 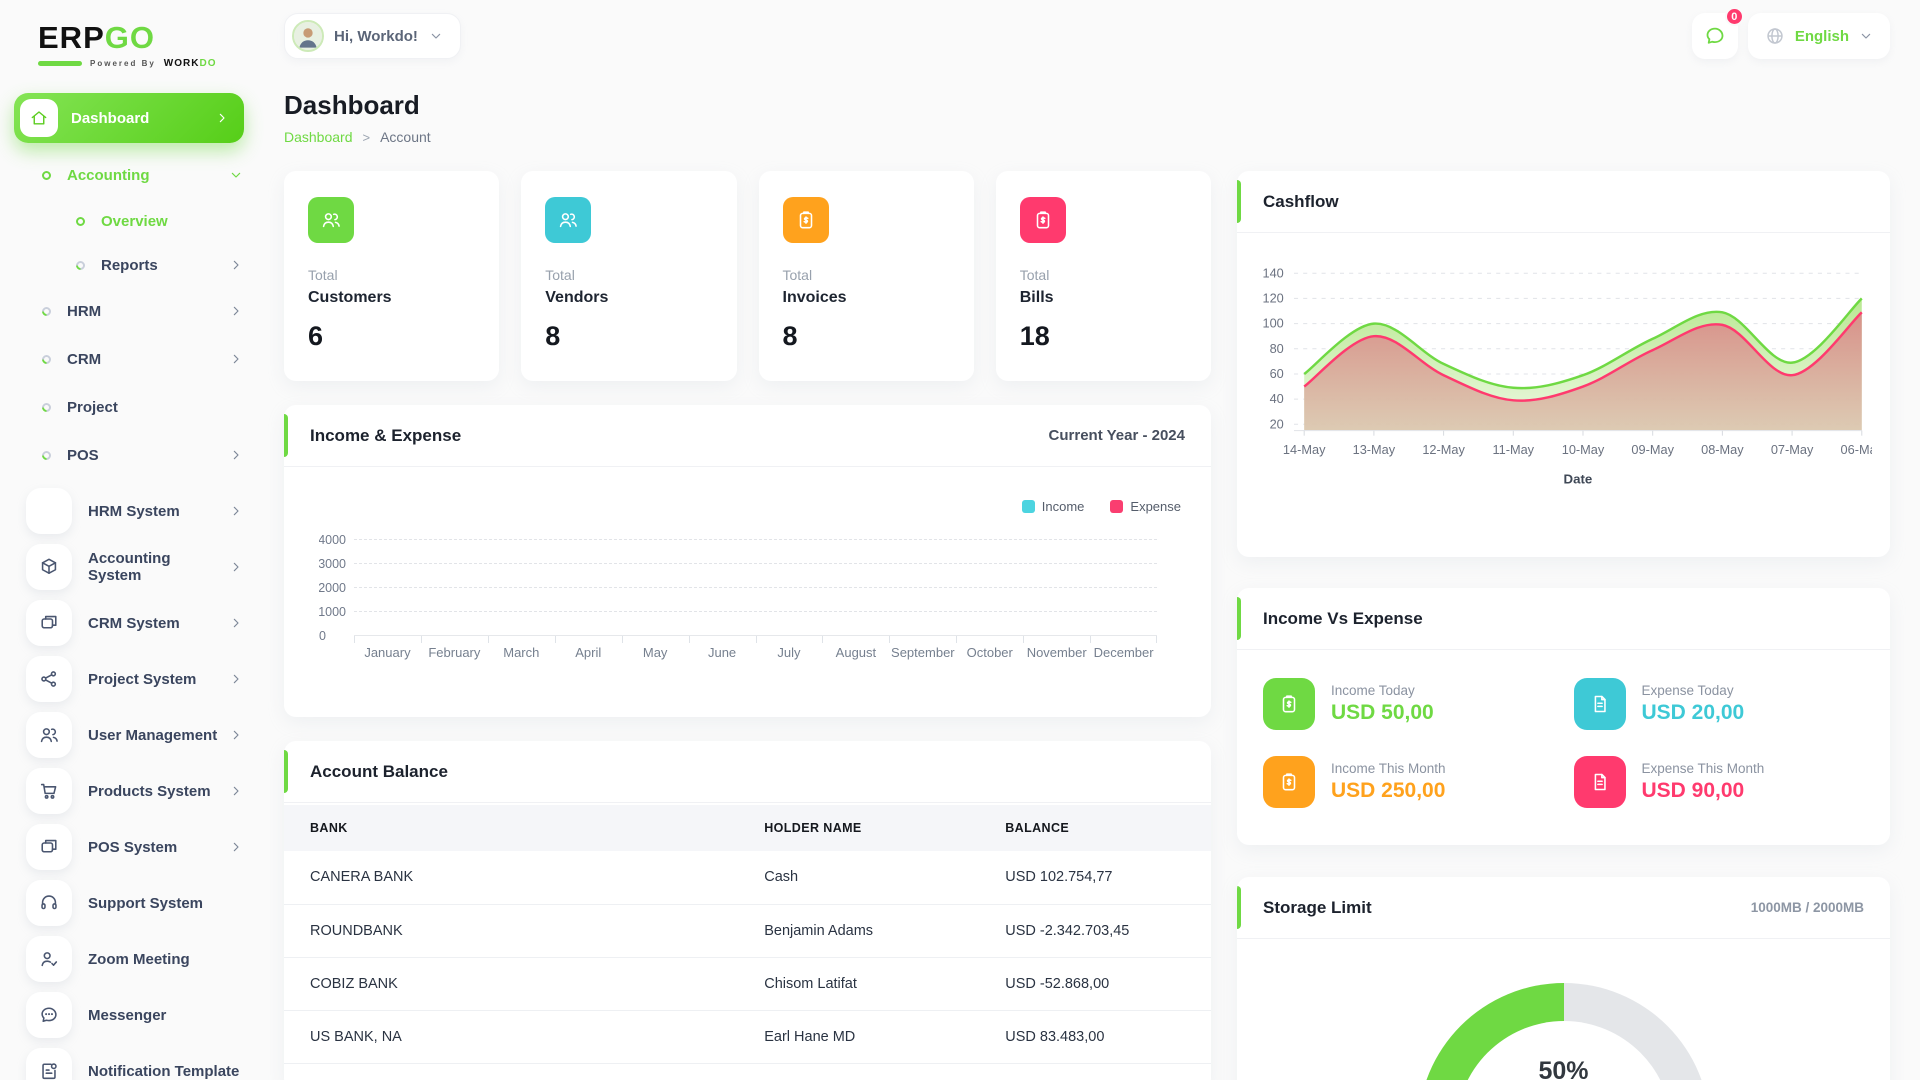 What do you see at coordinates (150, 63) in the screenshot?
I see `brand-powered-by: Powered By WORKDO` at bounding box center [150, 63].